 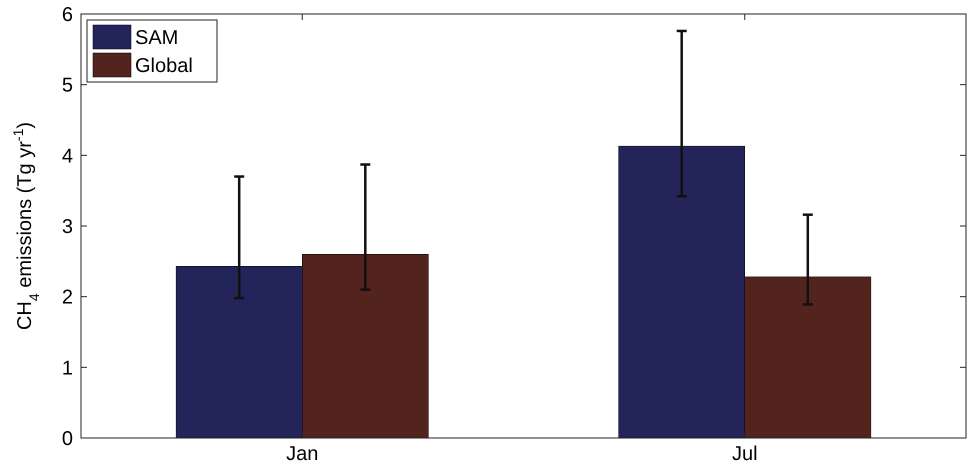 What do you see at coordinates (67, 368) in the screenshot?
I see `y-tick-label: 1` at bounding box center [67, 368].